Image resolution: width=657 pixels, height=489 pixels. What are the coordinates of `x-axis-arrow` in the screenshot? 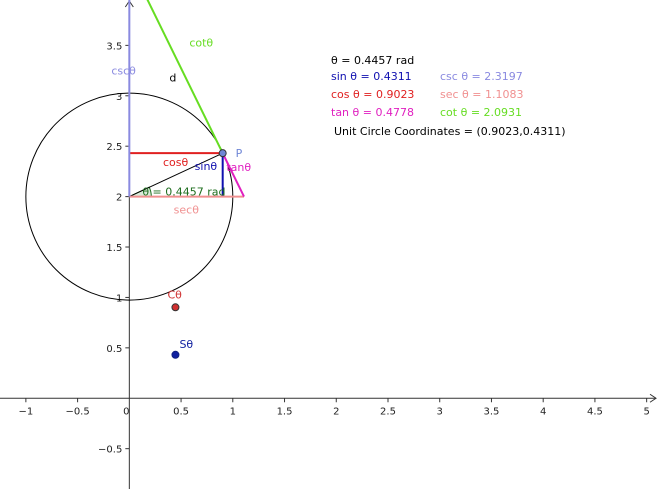 It's located at (653, 398).